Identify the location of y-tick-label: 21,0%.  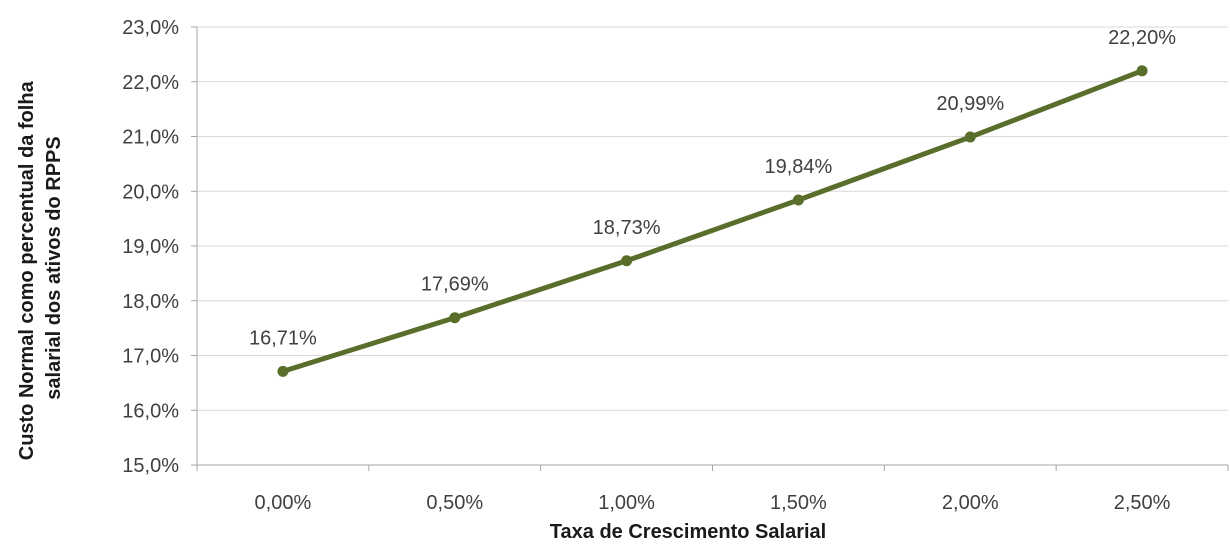
(150, 138).